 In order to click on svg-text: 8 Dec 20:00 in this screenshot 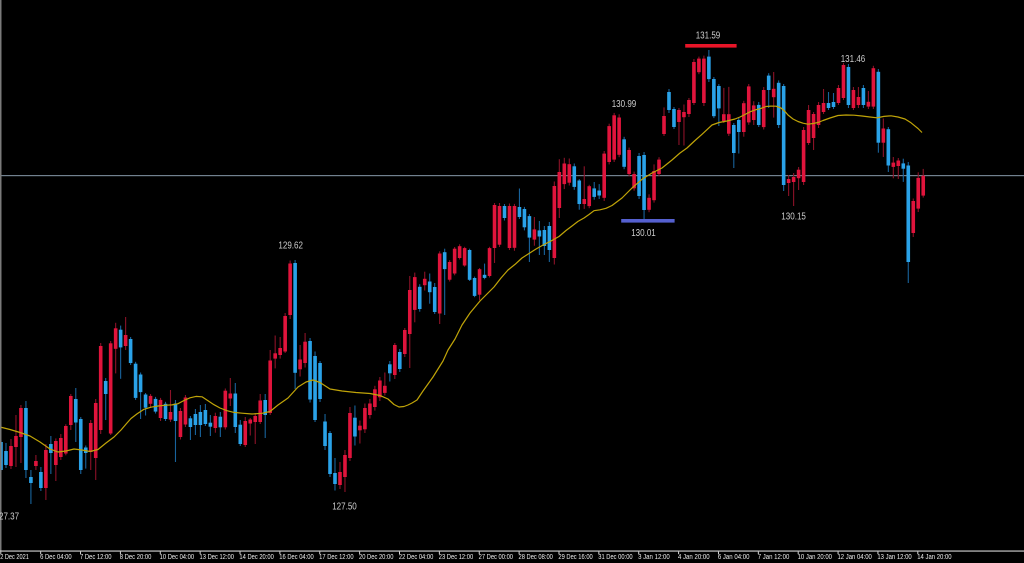, I will do `click(136, 557)`.